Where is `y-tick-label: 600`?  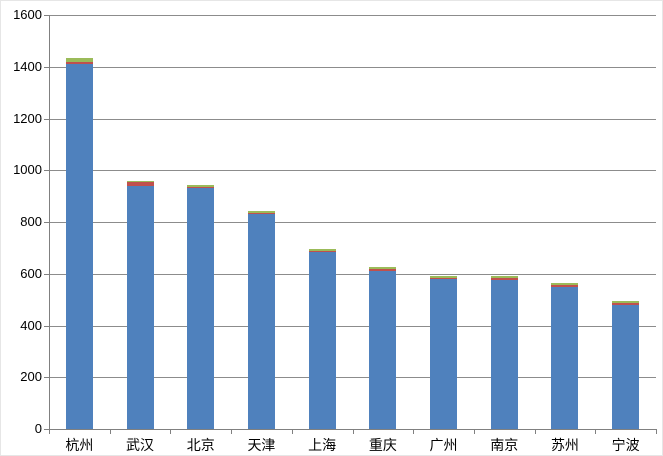 y-tick-label: 600 is located at coordinates (31, 273).